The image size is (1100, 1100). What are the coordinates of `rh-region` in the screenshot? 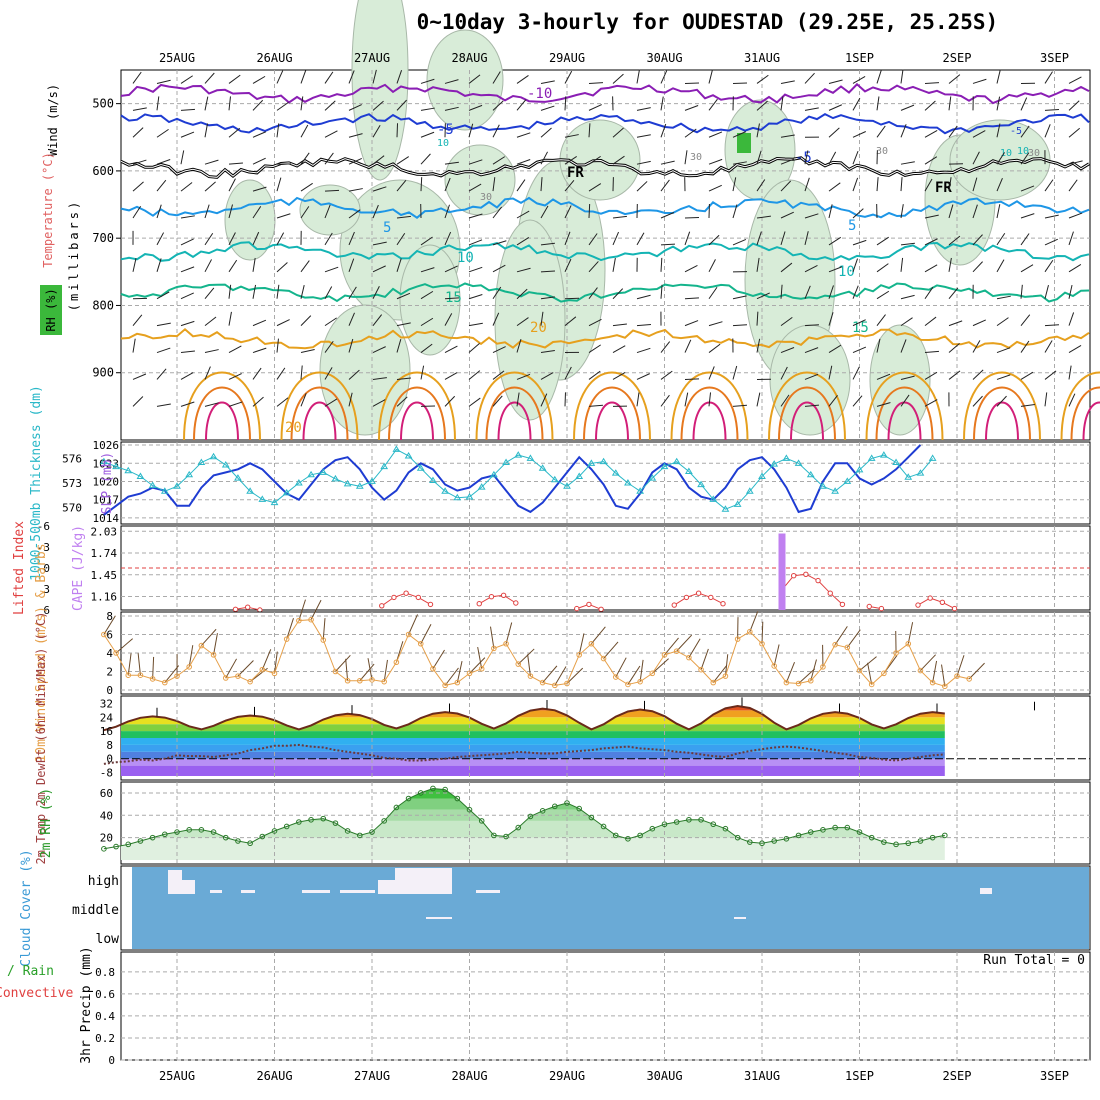 It's located at (380, 90).